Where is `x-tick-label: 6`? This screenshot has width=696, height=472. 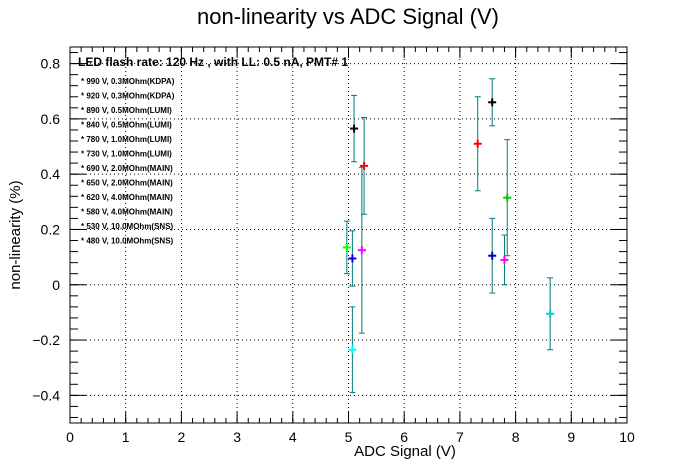
x-tick-label: 6 is located at coordinates (404, 437).